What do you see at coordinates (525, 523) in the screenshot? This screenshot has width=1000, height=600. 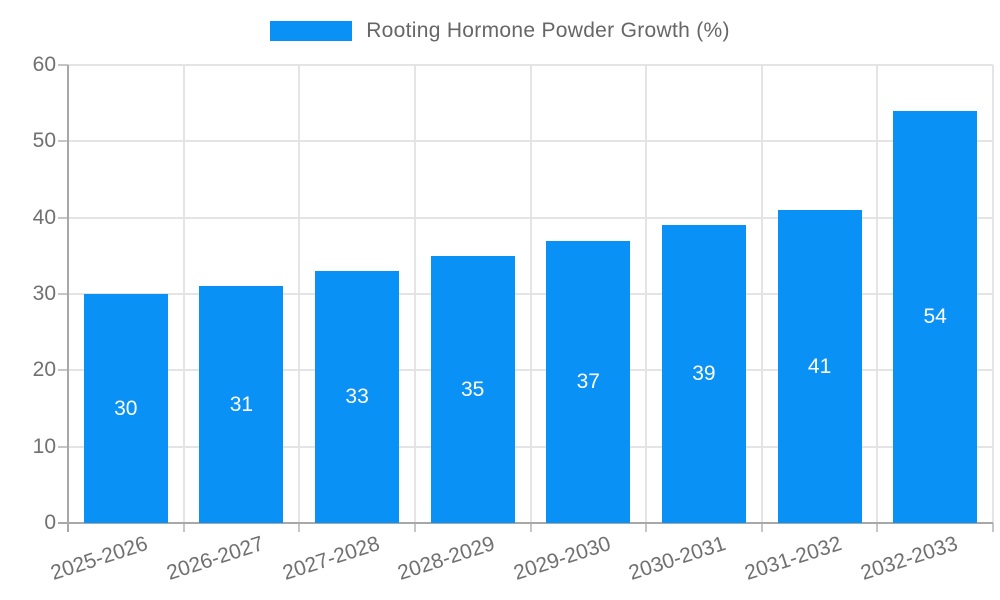 I see `x-axis-line` at bounding box center [525, 523].